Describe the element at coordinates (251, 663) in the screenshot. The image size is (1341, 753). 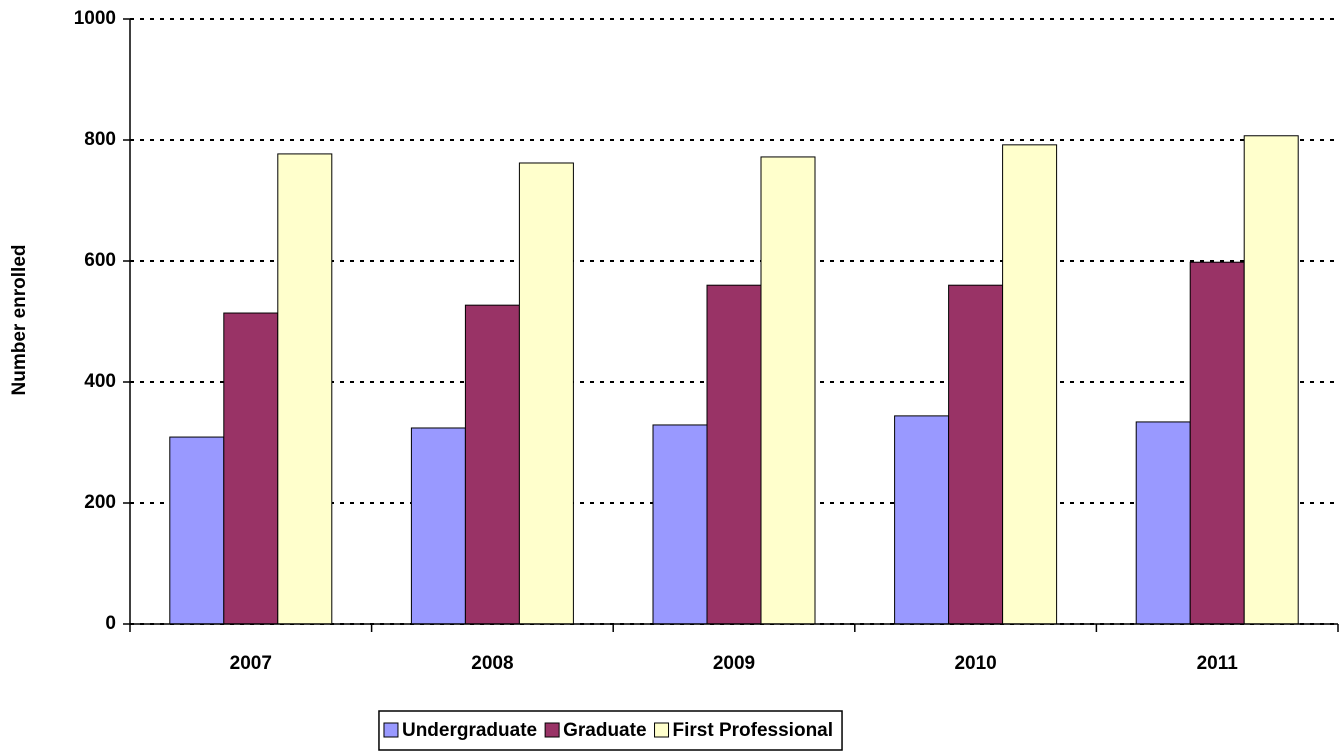
I see `x-tick-label: 2007` at that location.